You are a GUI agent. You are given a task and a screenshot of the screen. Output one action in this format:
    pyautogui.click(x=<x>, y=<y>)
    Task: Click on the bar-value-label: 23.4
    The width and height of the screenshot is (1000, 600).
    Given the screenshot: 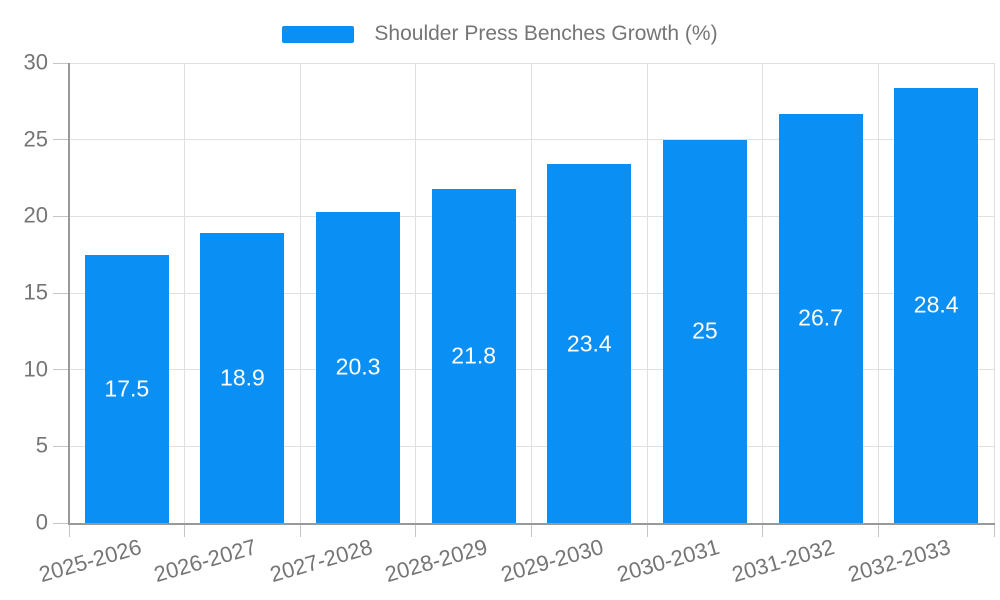 What is the action you would take?
    pyautogui.click(x=589, y=343)
    